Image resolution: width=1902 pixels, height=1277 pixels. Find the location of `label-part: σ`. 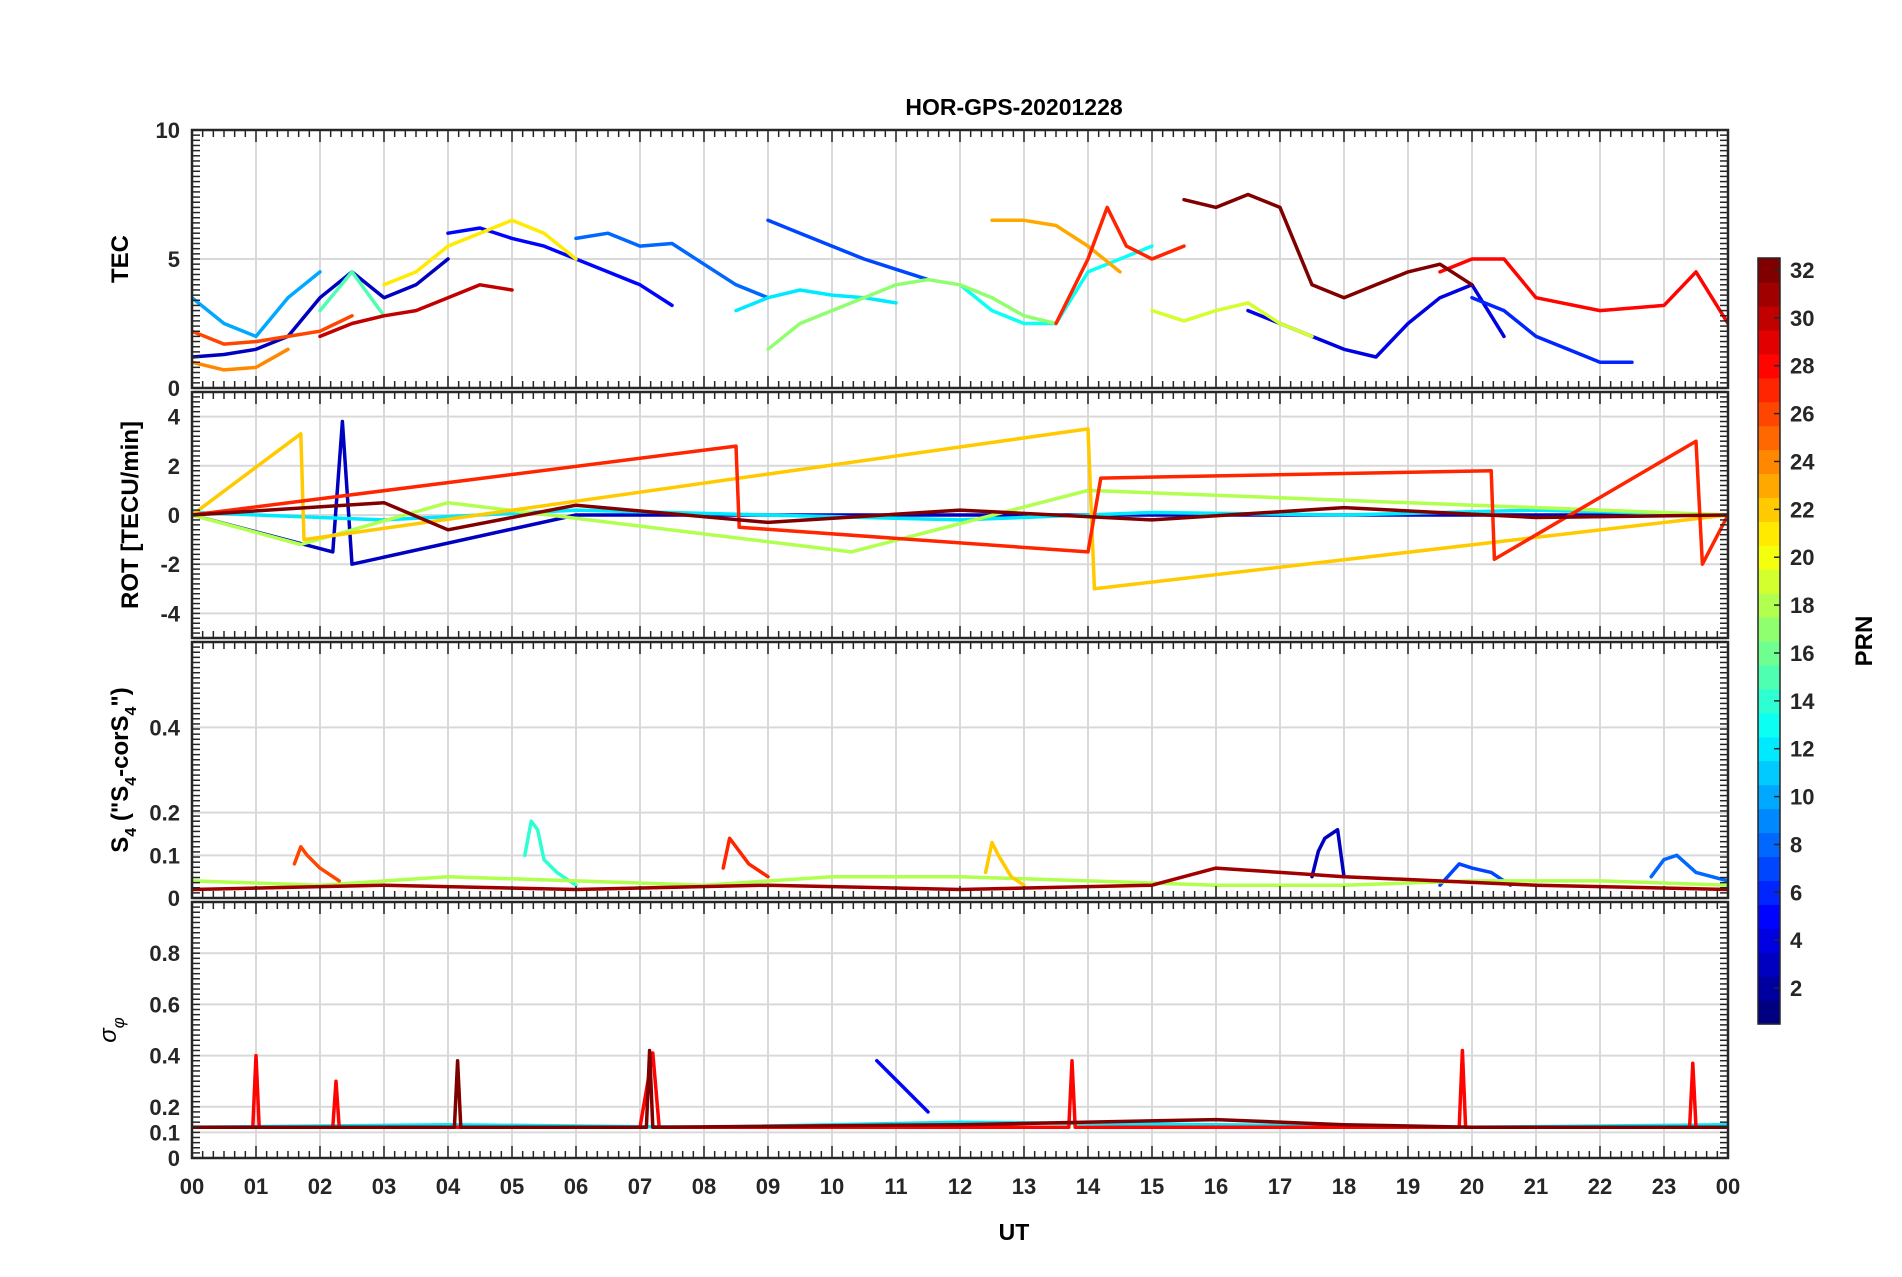

label-part: σ is located at coordinates (108, 1035).